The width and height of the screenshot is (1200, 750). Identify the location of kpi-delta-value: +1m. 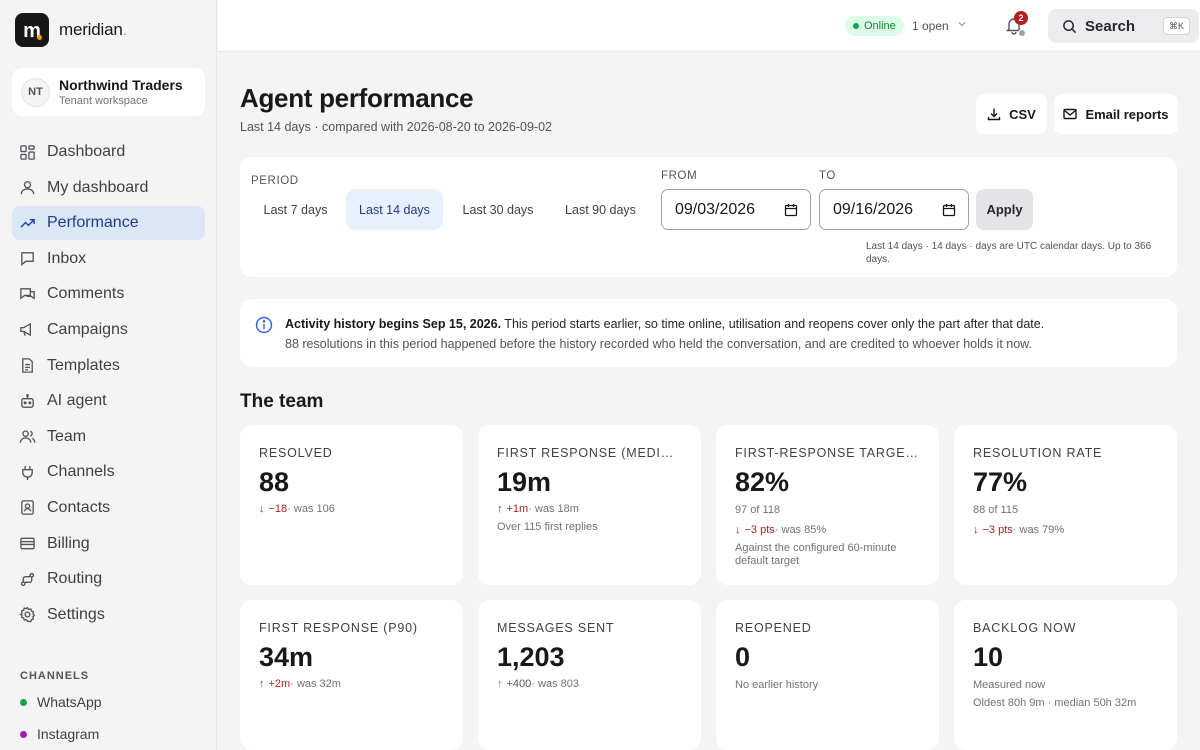
(517, 509).